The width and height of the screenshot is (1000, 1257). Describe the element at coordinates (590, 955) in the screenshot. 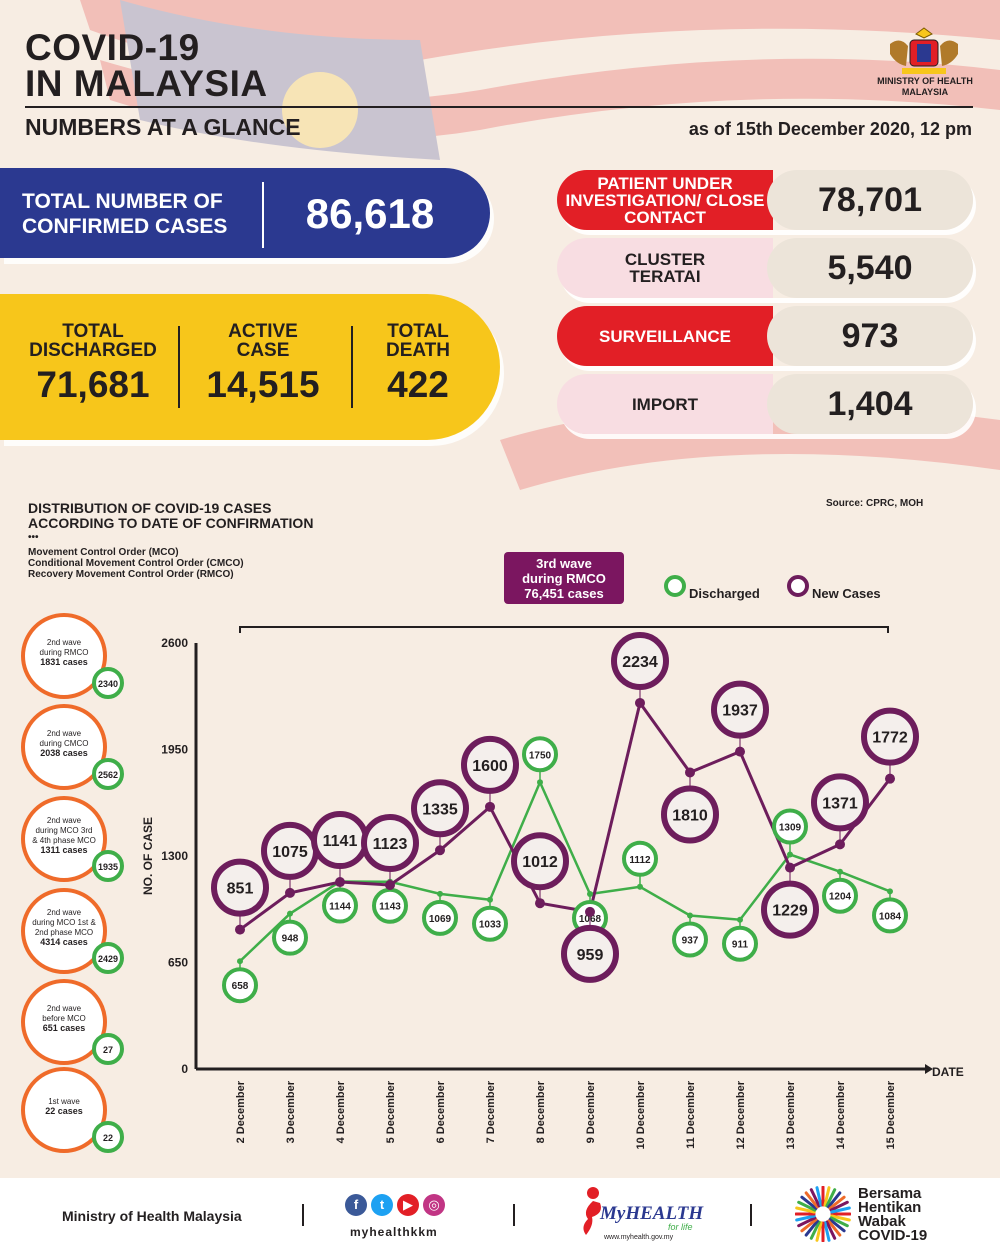

I see `new-cases-data-label: 959` at that location.